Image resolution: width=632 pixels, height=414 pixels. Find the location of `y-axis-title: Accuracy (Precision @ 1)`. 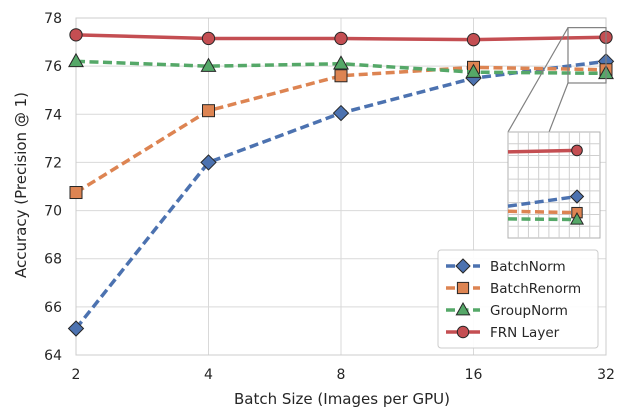

y-axis-title: Accuracy (Precision @ 1) is located at coordinates (21, 185).